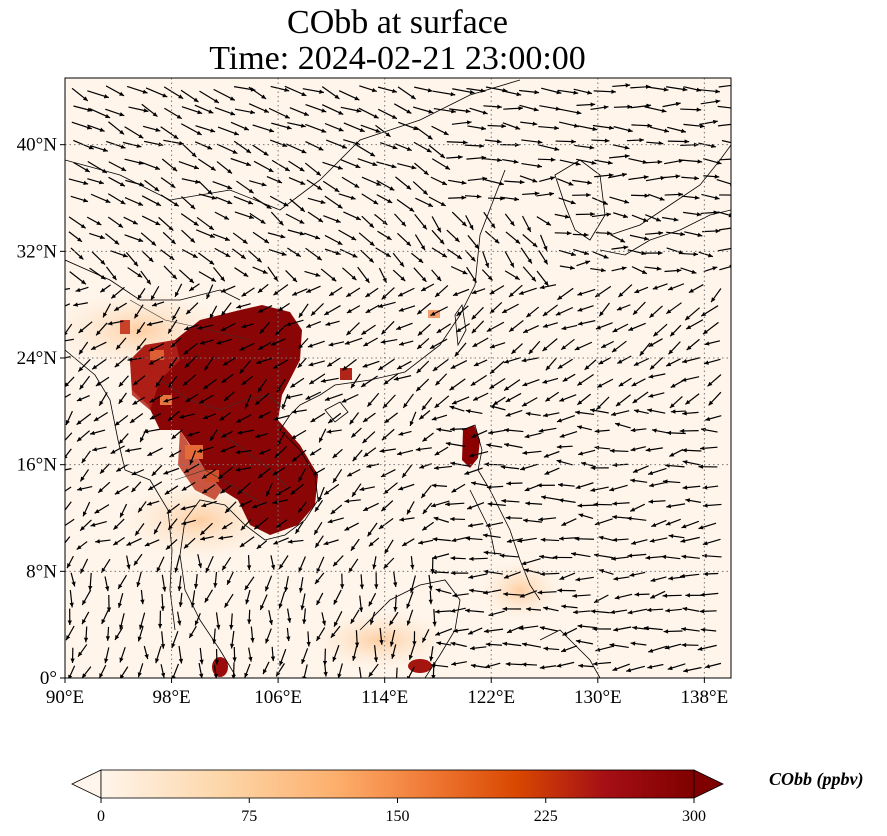  I want to click on x-tick-label: 122°E, so click(491, 697).